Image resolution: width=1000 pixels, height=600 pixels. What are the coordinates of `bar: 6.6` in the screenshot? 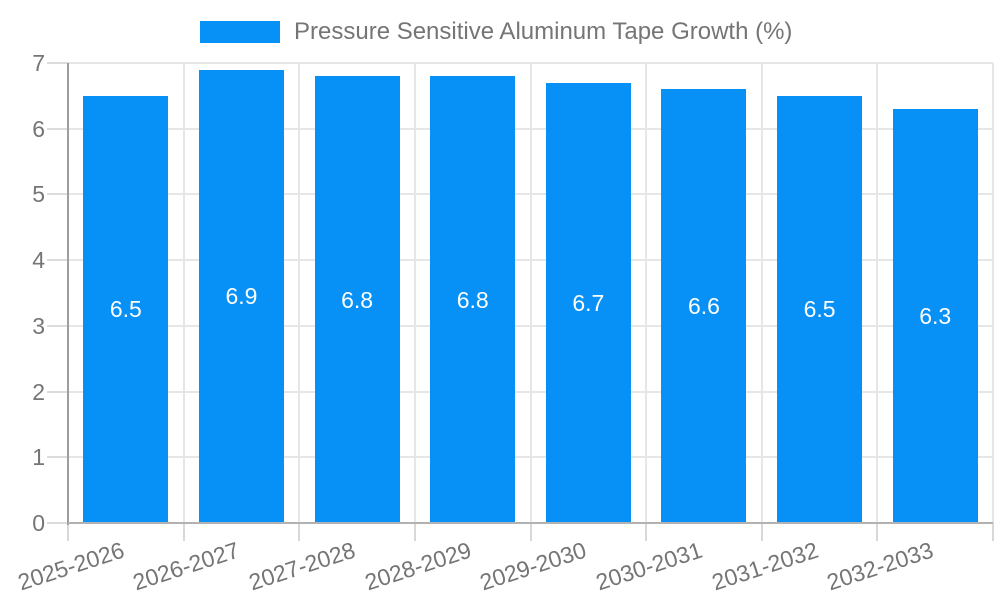 It's located at (704, 306).